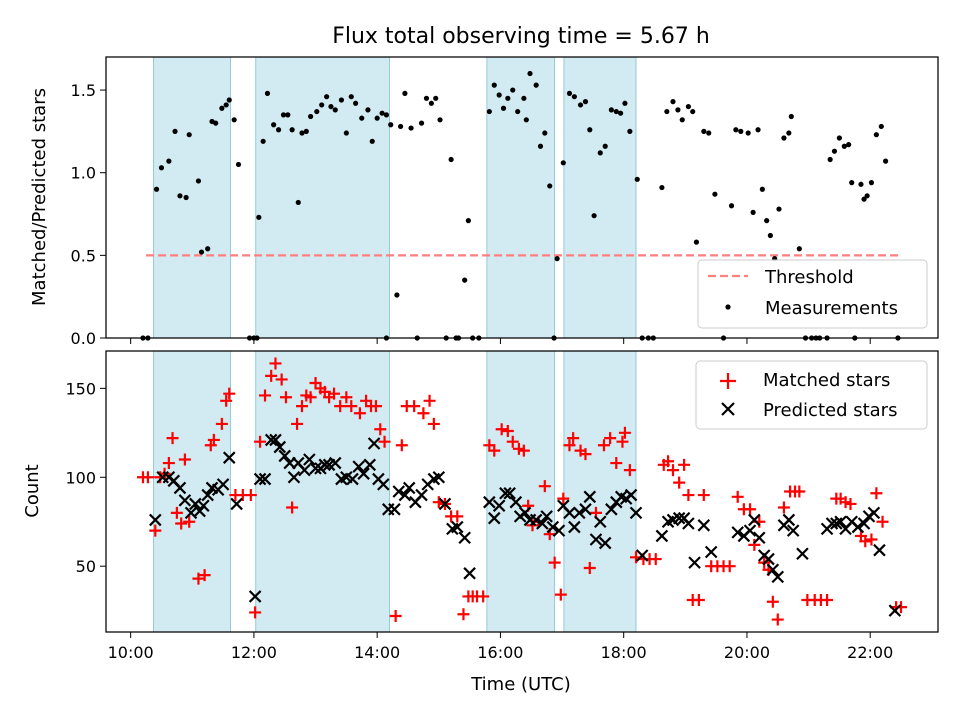 The image size is (960, 720). What do you see at coordinates (83, 338) in the screenshot?
I see `y-tick-label: 0.0` at bounding box center [83, 338].